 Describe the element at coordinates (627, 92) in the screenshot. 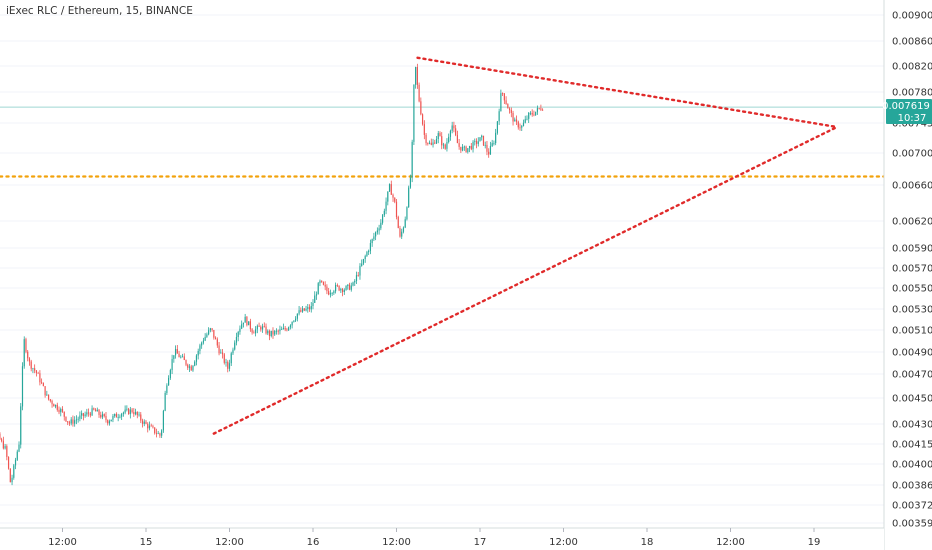

I see `upper-trendline` at that location.